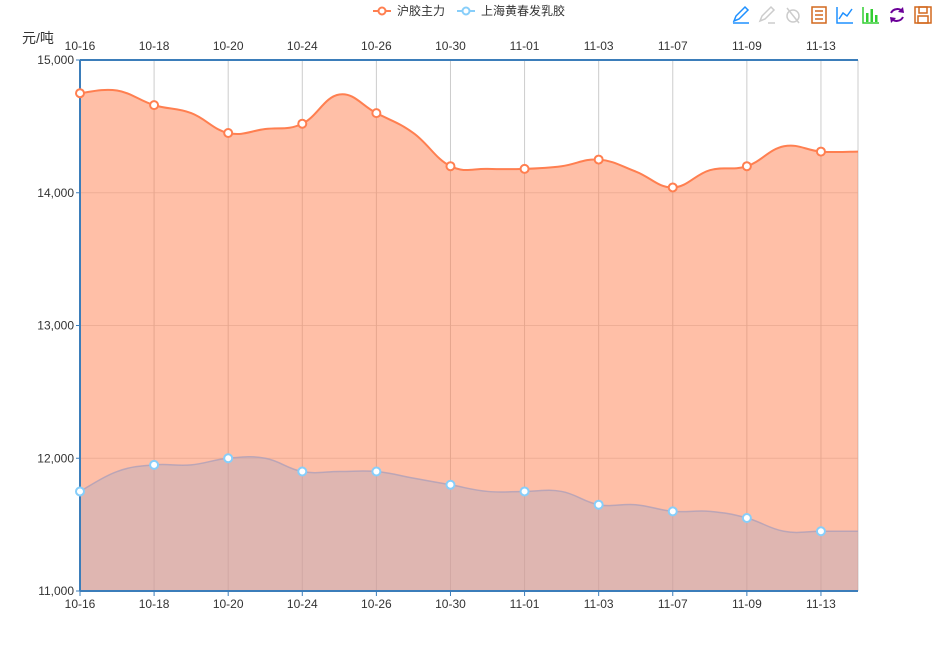  I want to click on y-tick-label: 11,000, so click(56, 591).